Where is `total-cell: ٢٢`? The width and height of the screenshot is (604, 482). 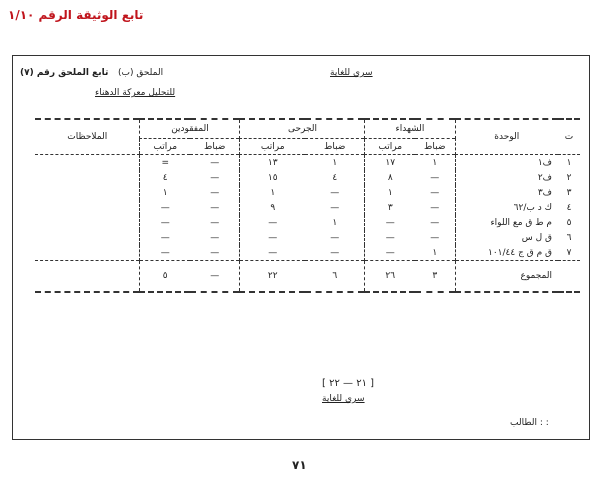
total-cell: ٢٢ is located at coordinates (272, 276).